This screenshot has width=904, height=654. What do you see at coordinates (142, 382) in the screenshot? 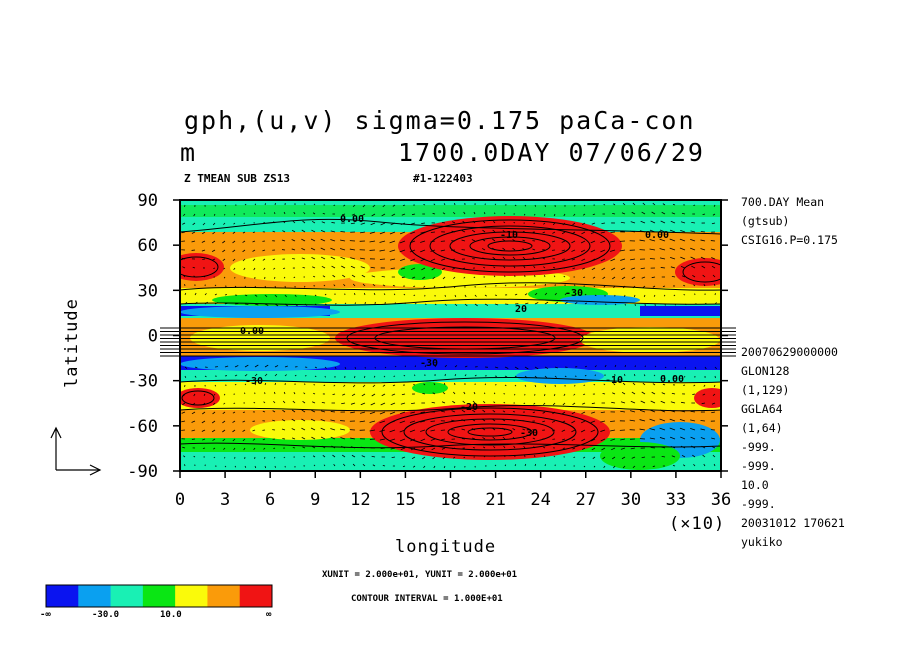
I see `y-tick-label-4: -30` at bounding box center [142, 382].